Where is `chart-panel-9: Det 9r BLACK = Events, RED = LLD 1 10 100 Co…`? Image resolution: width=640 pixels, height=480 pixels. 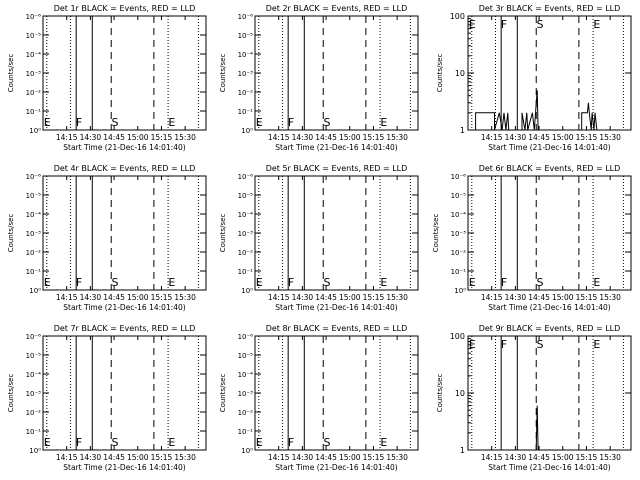
chart-panel-9: Det 9r BLACK = Events, RED = LLD 1 10 100 Co… is located at coordinates (534, 398).